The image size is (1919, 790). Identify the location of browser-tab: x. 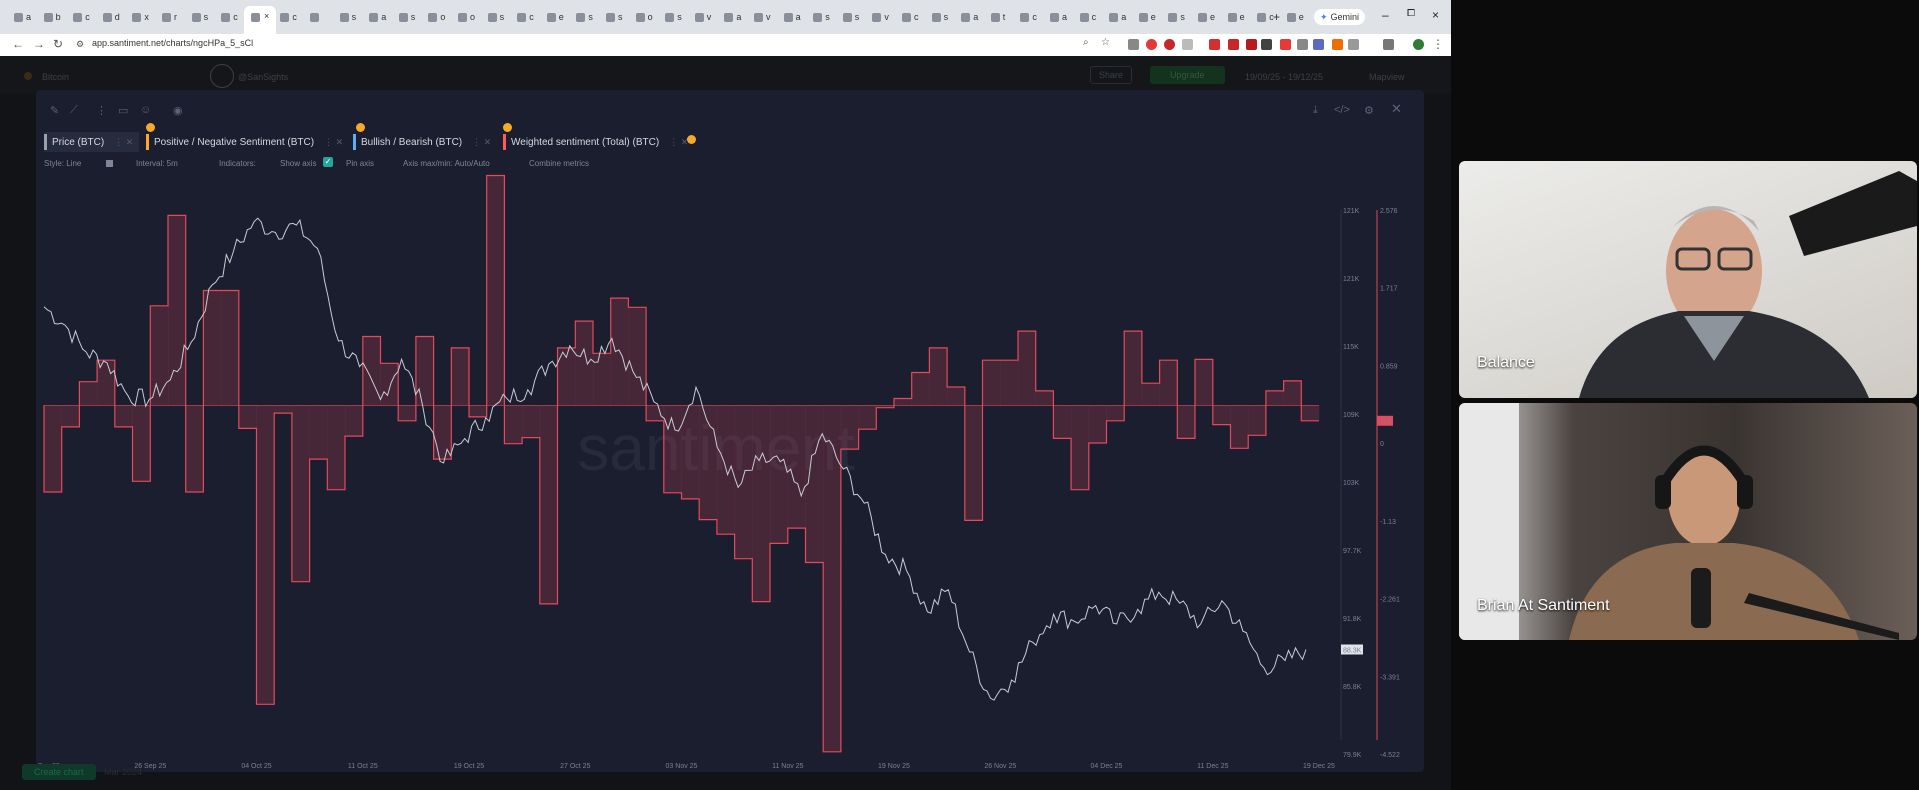
(140, 17).